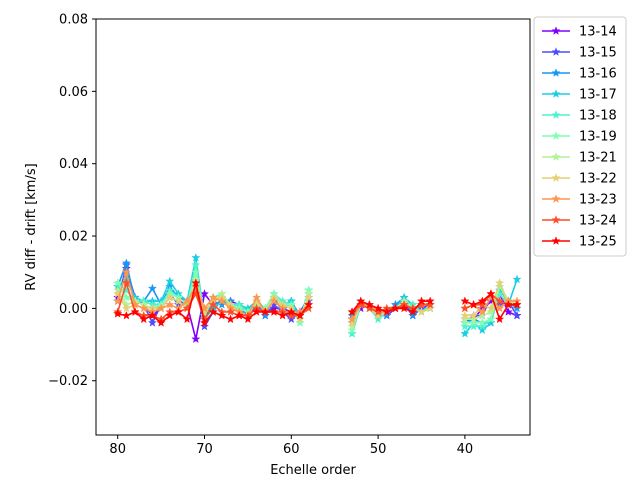  I want to click on x-tick-label: 40, so click(465, 449).